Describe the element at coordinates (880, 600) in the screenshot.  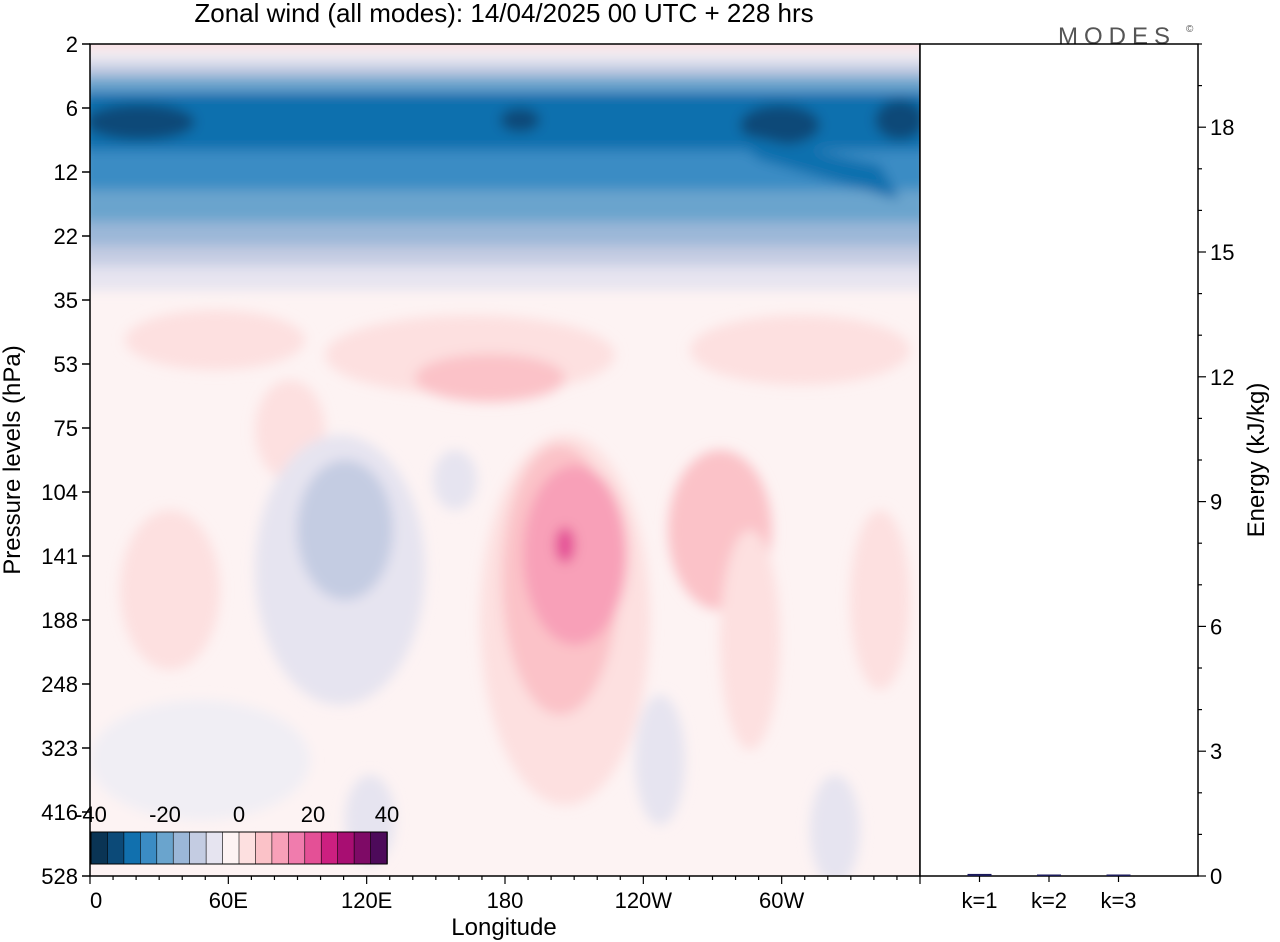
I see `patch-pink-east` at that location.